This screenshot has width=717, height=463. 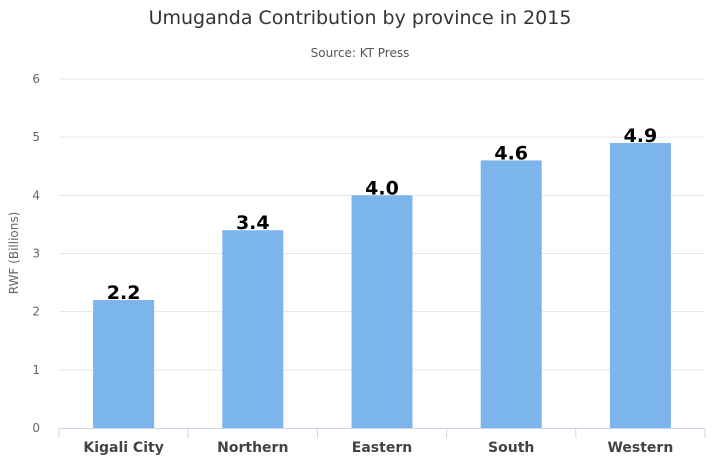 I want to click on y-tick-label: 2, so click(x=36, y=312).